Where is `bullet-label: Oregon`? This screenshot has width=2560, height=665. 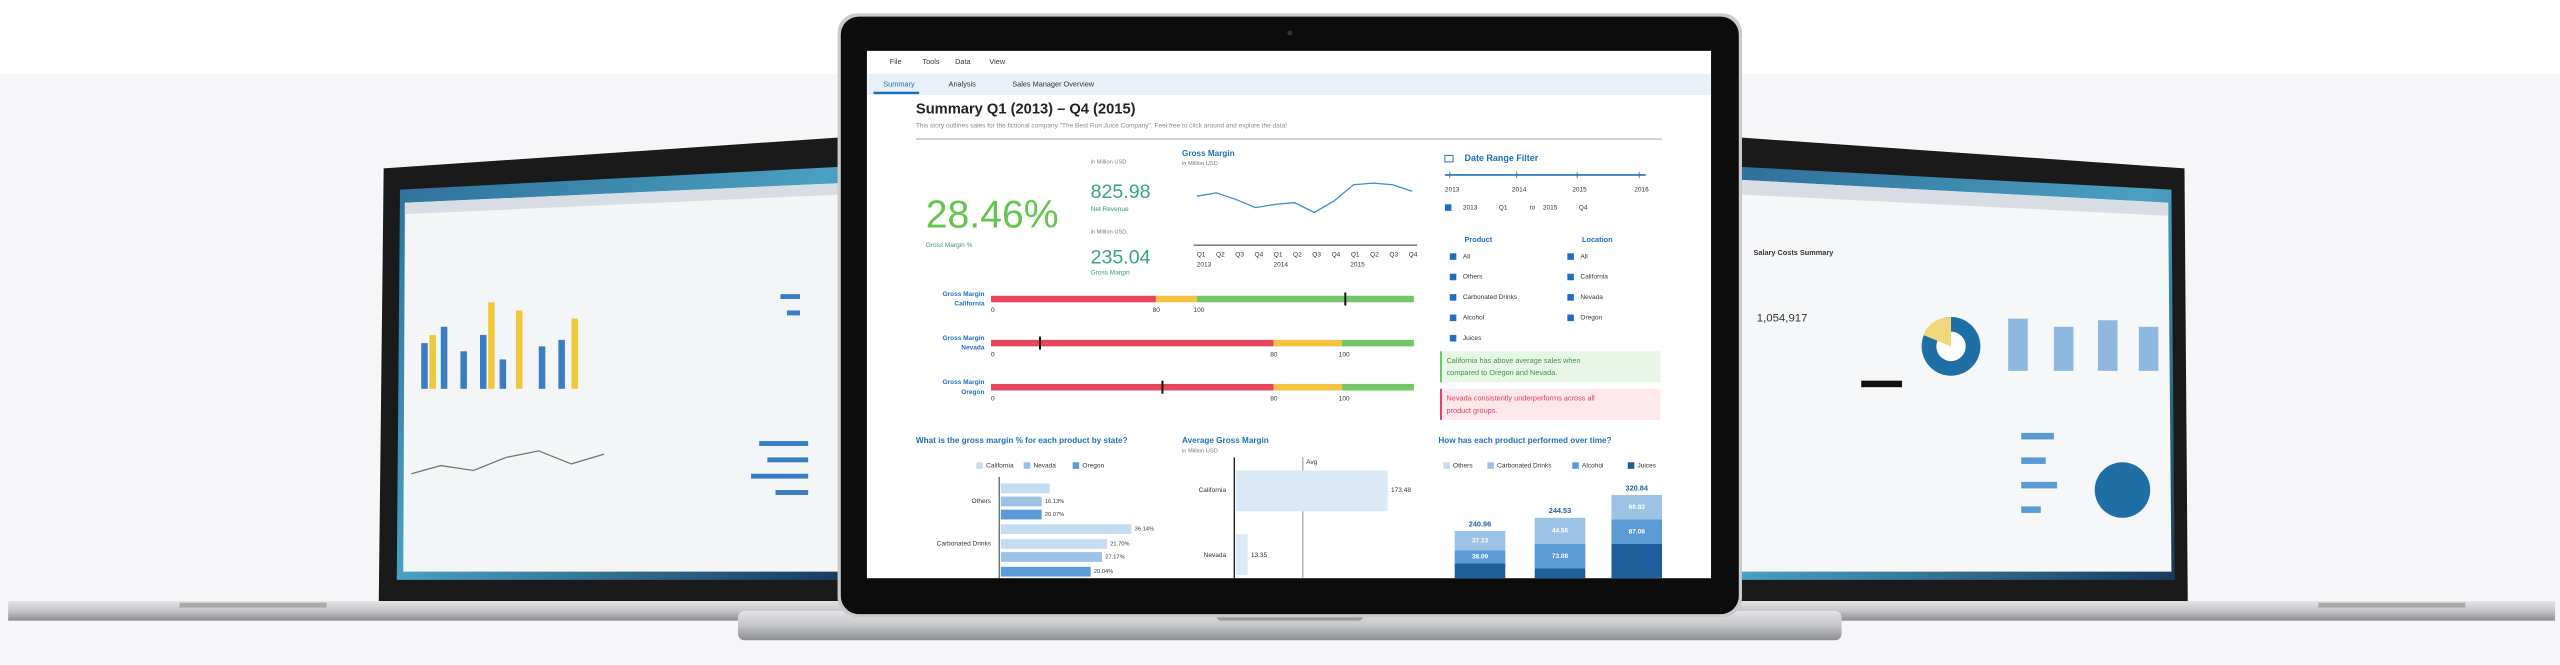 bullet-label: Oregon is located at coordinates (972, 392).